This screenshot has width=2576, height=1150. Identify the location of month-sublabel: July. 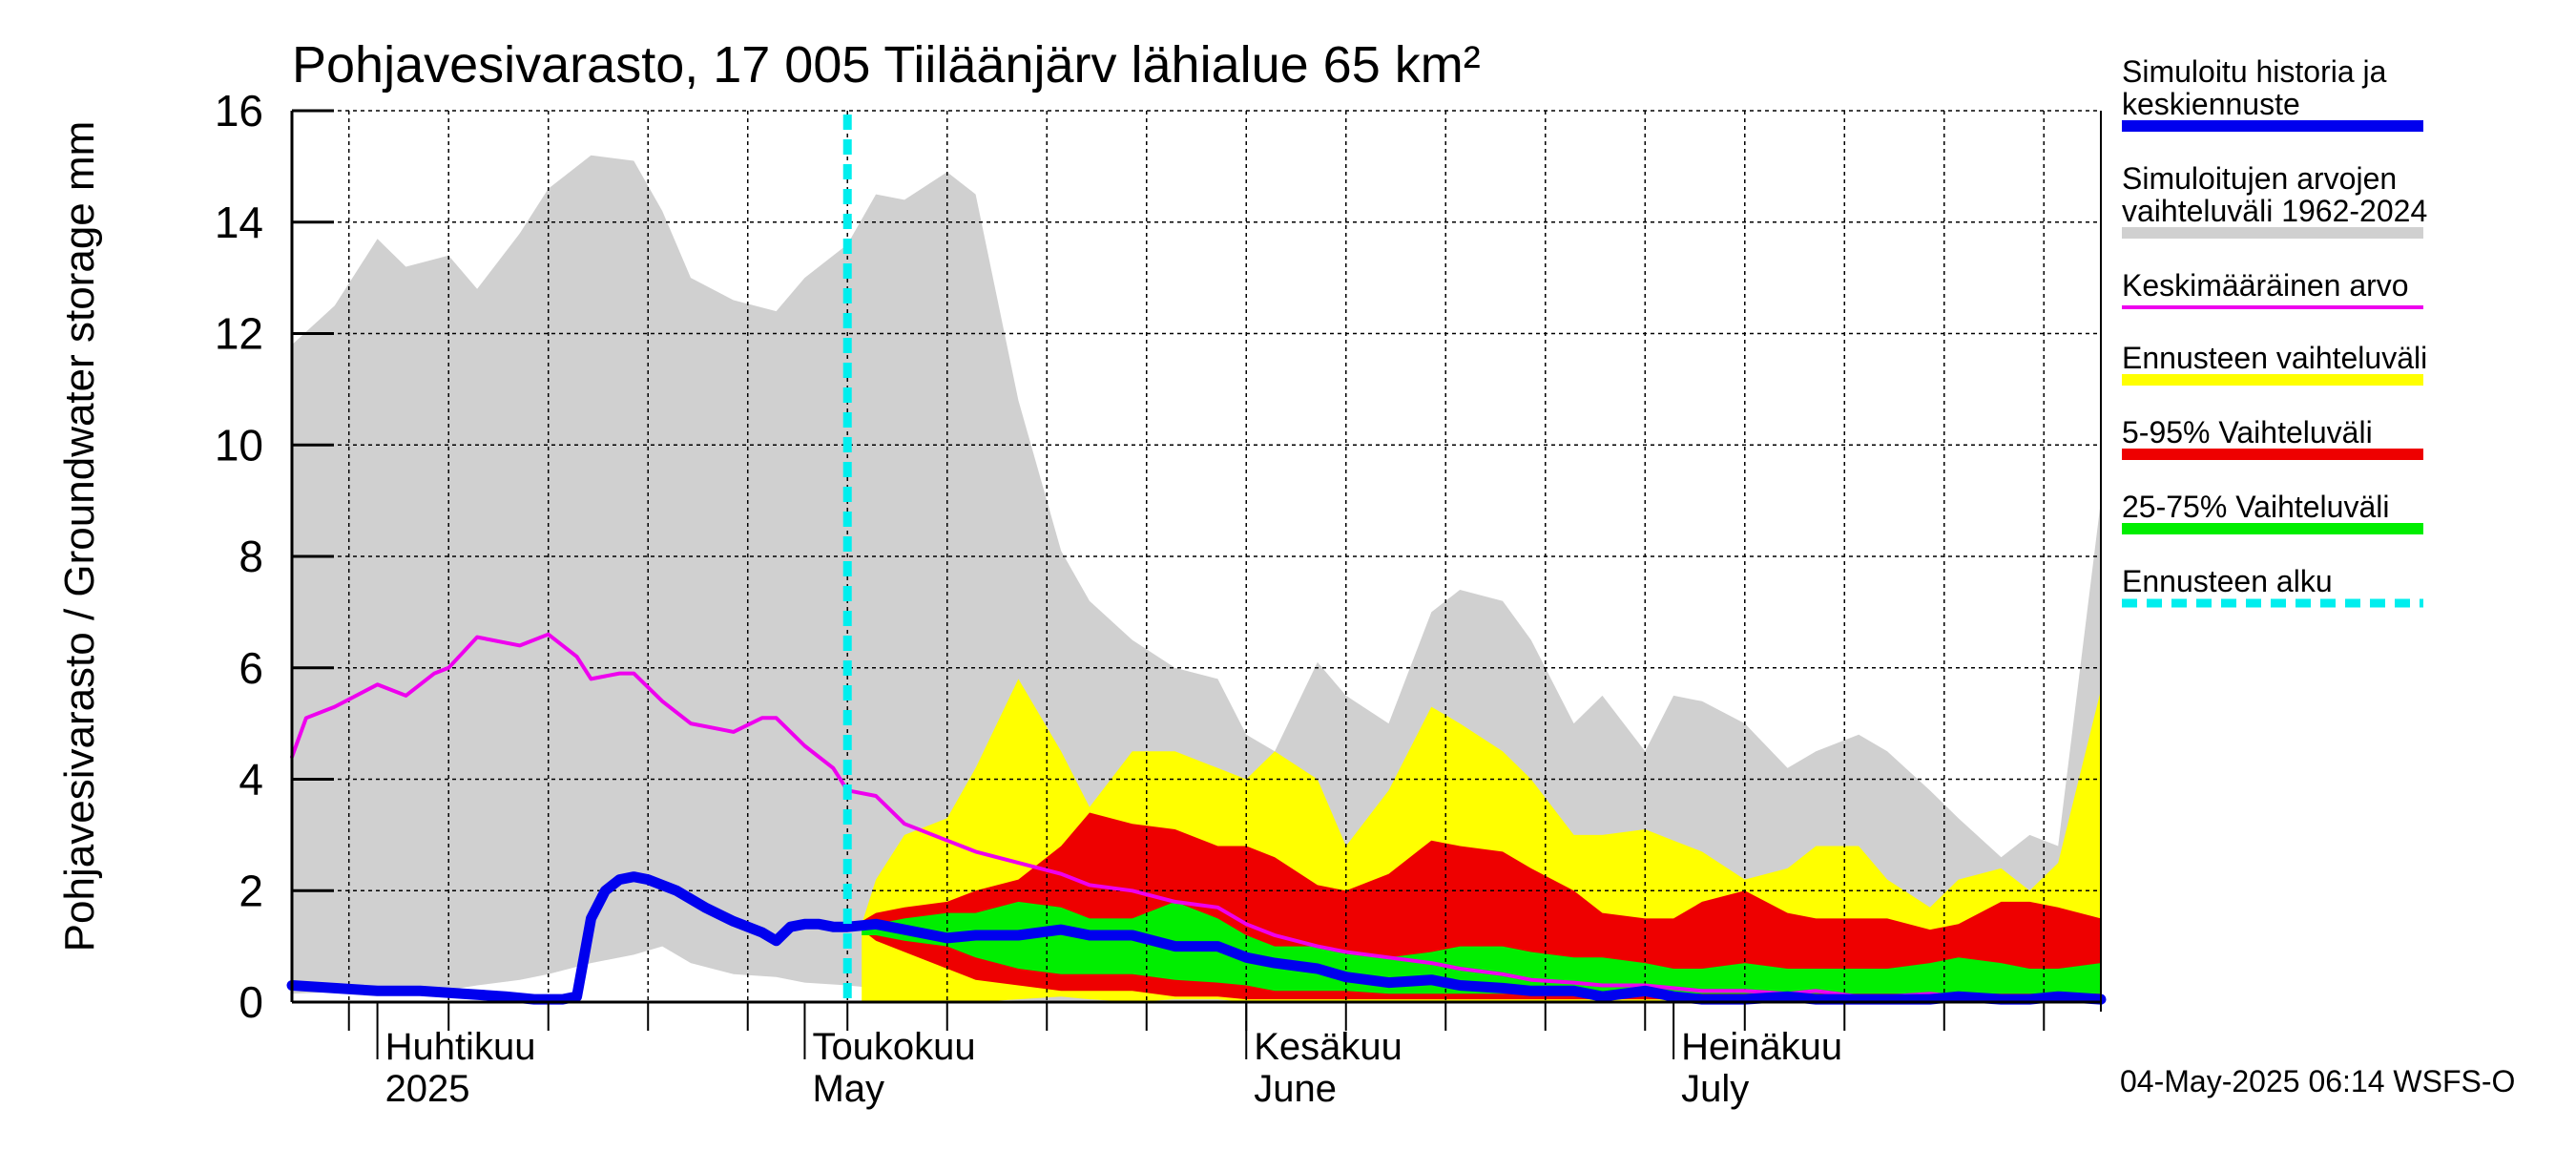
(1715, 1089).